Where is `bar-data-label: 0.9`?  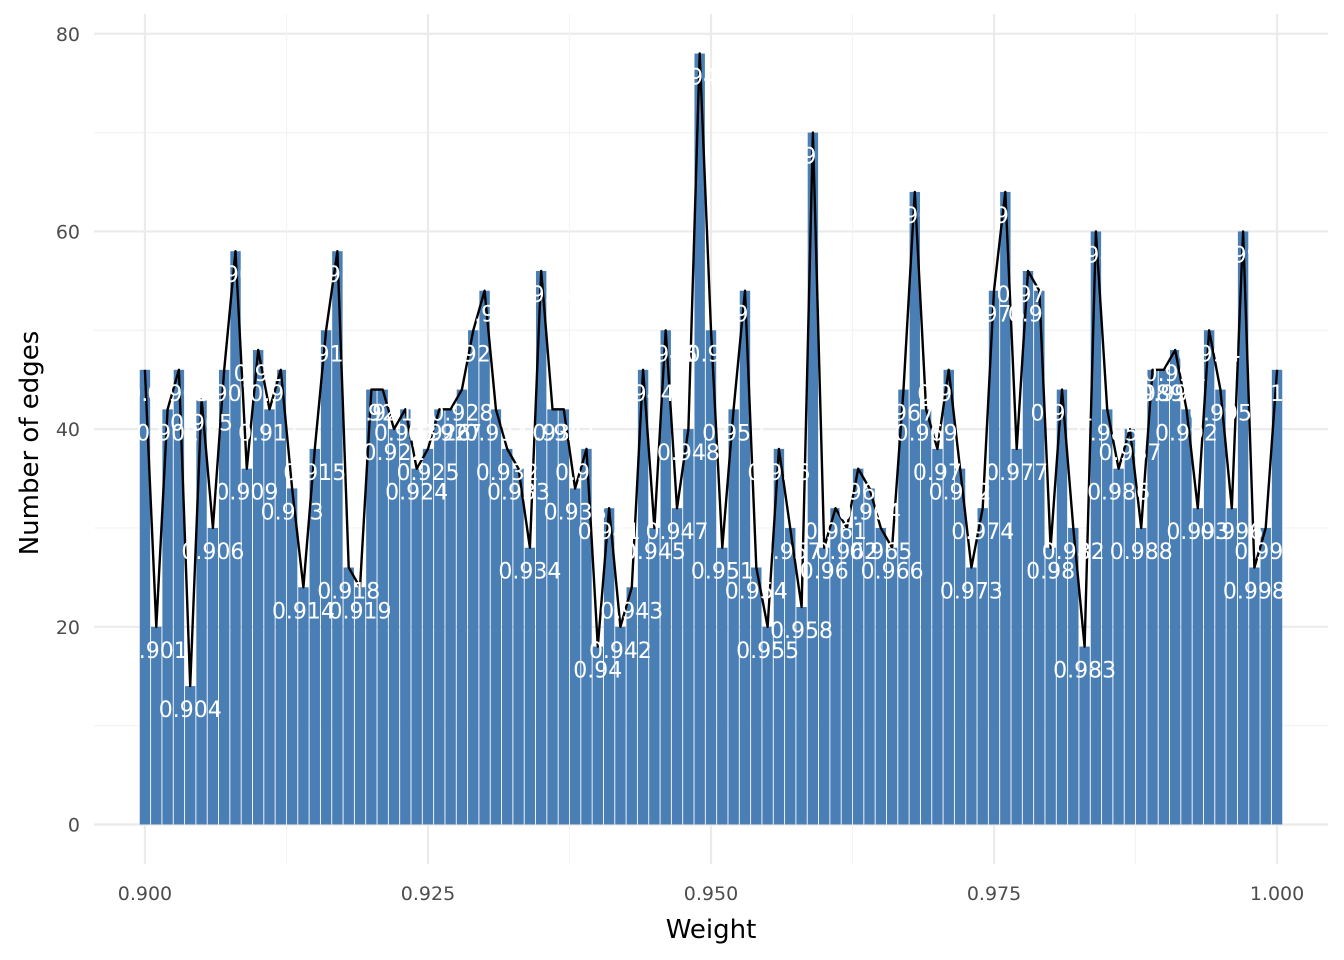
bar-data-label: 0.9 is located at coordinates (144, 394).